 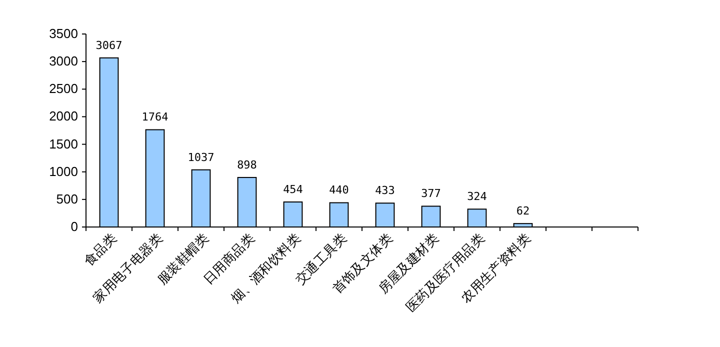 What do you see at coordinates (155, 117) in the screenshot?
I see `data-label: 1764` at bounding box center [155, 117].